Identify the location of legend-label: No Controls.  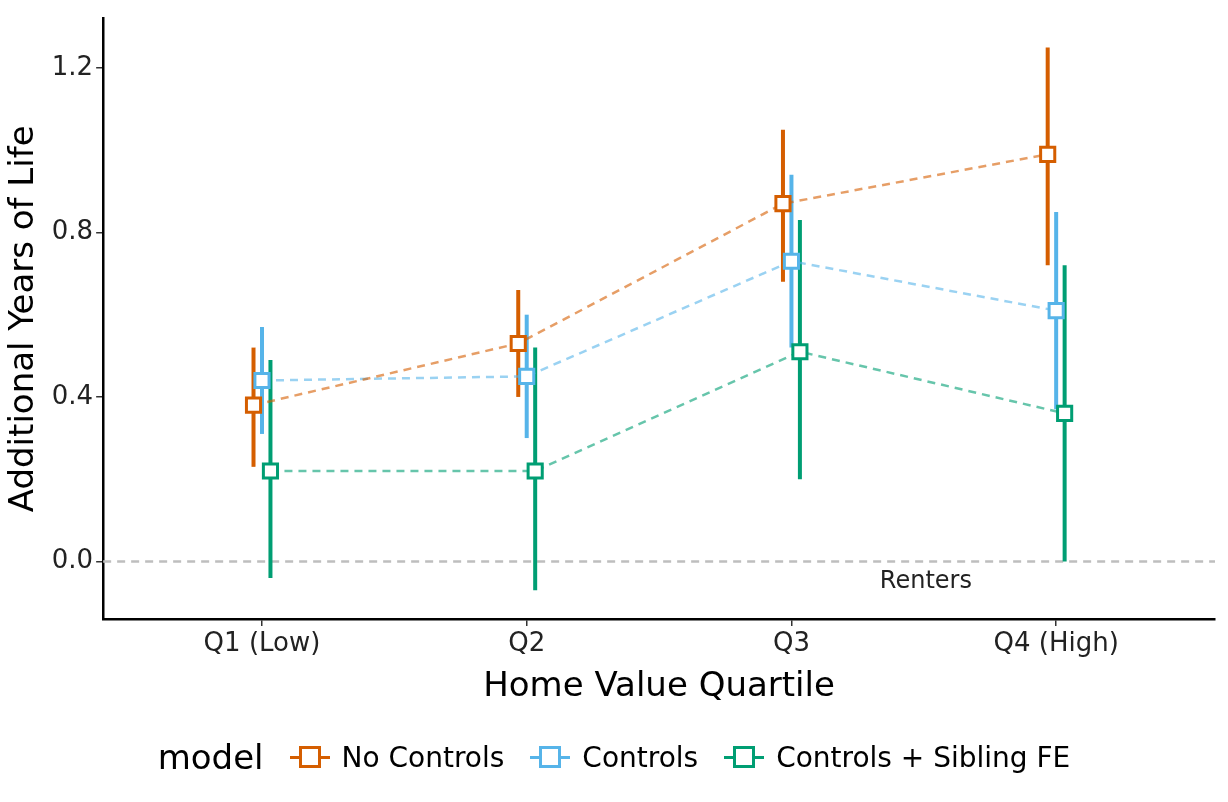
(423, 757).